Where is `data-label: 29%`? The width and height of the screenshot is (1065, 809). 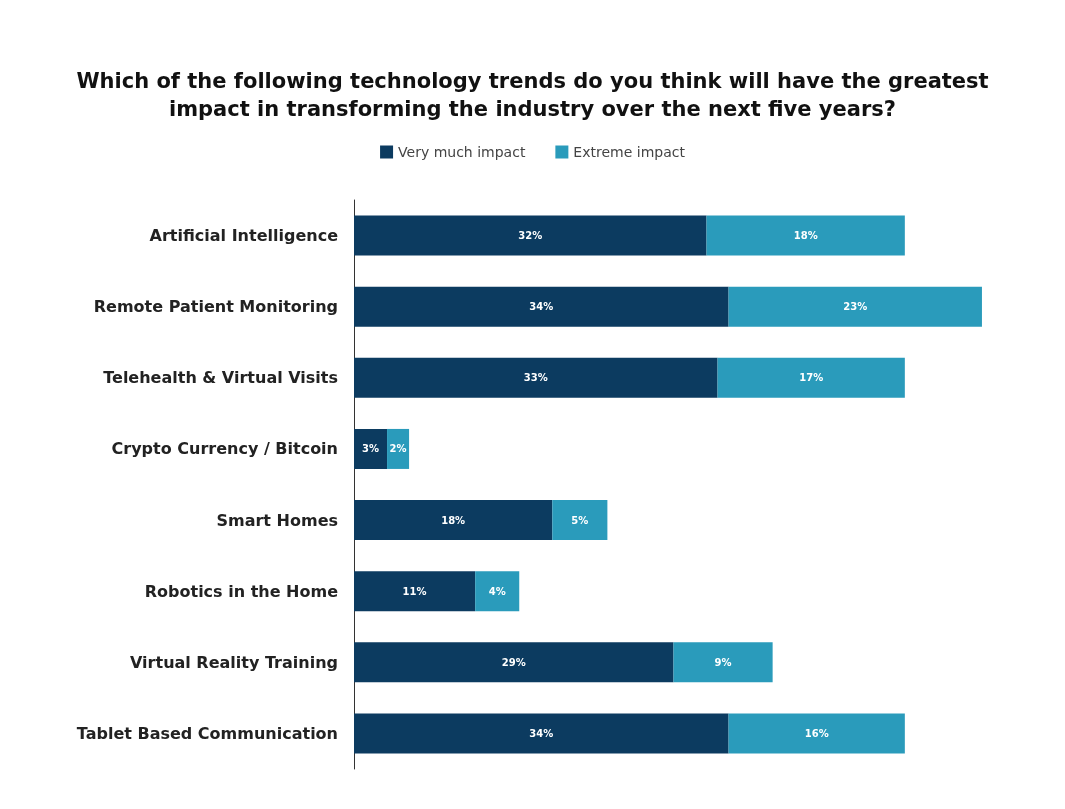
data-label: 29% is located at coordinates (513, 662).